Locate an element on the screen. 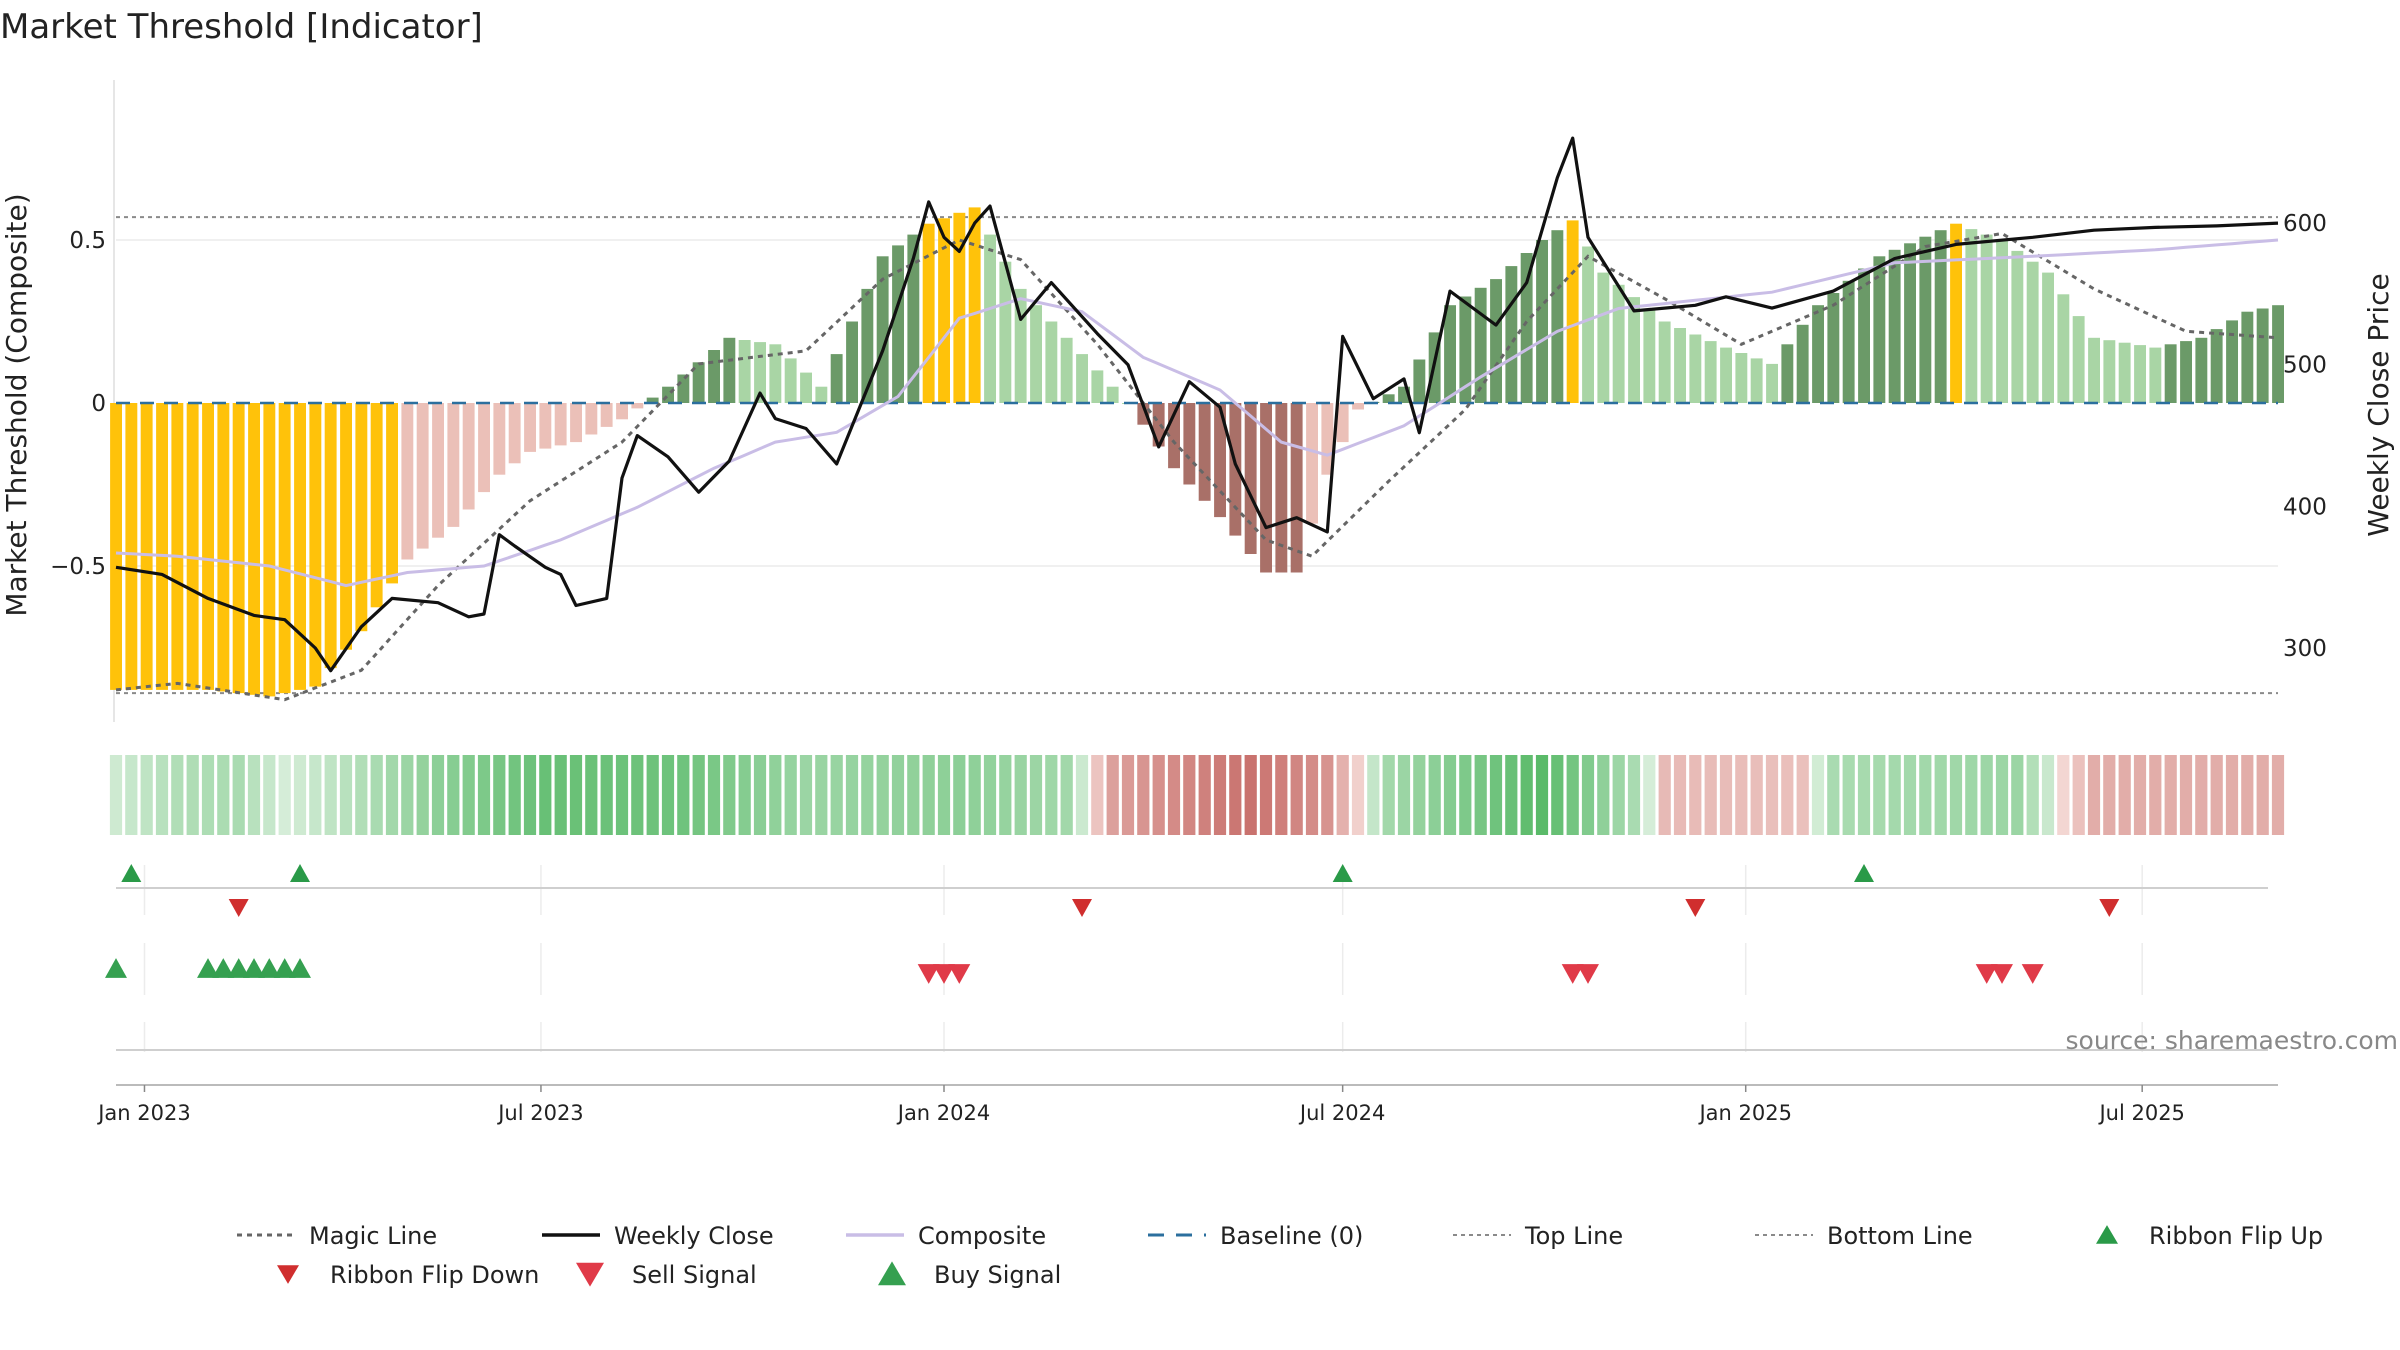  signal-markers is located at coordinates (1112, 924).